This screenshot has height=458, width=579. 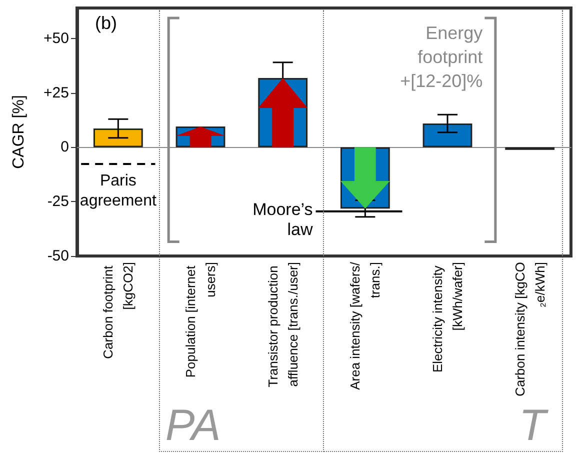 What do you see at coordinates (283, 219) in the screenshot?
I see `ref-line-label: Moore’s law` at bounding box center [283, 219].